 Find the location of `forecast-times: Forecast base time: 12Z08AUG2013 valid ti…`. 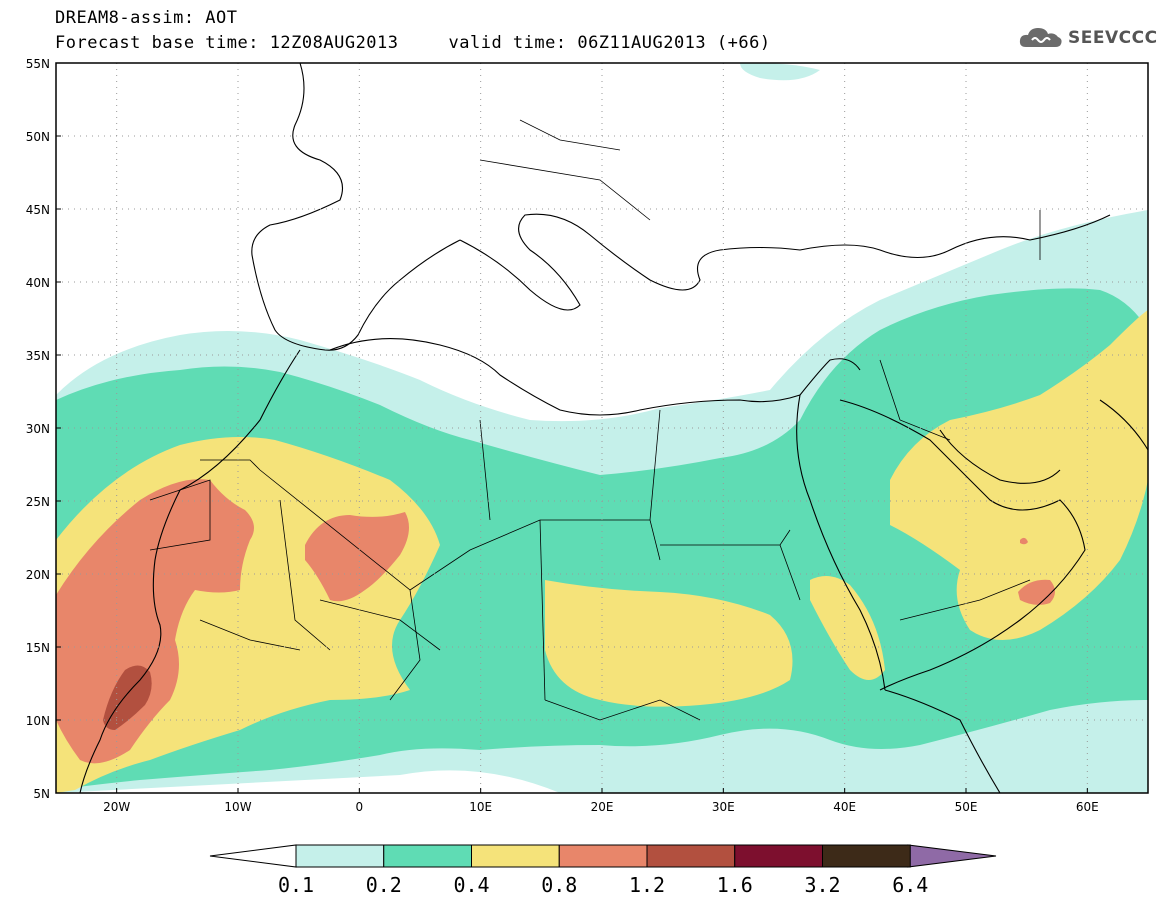

forecast-times: Forecast base time: 12Z08AUG2013 valid ti… is located at coordinates (413, 43).